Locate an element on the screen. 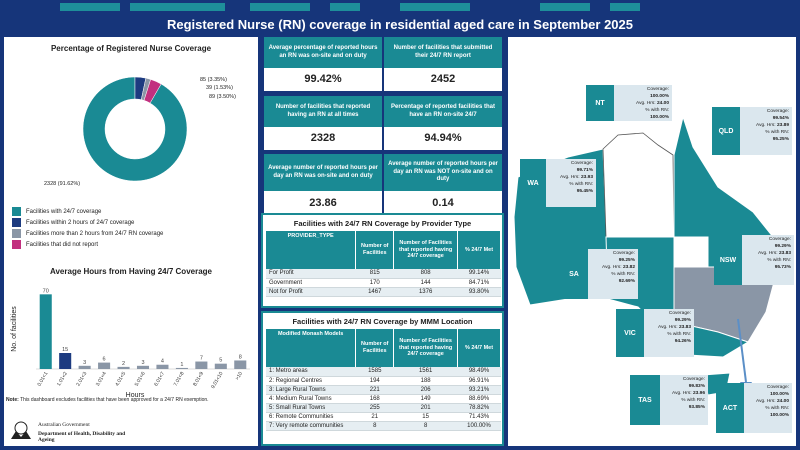 The width and height of the screenshot is (800, 450). kpi-value: 0.14 is located at coordinates (443, 203).